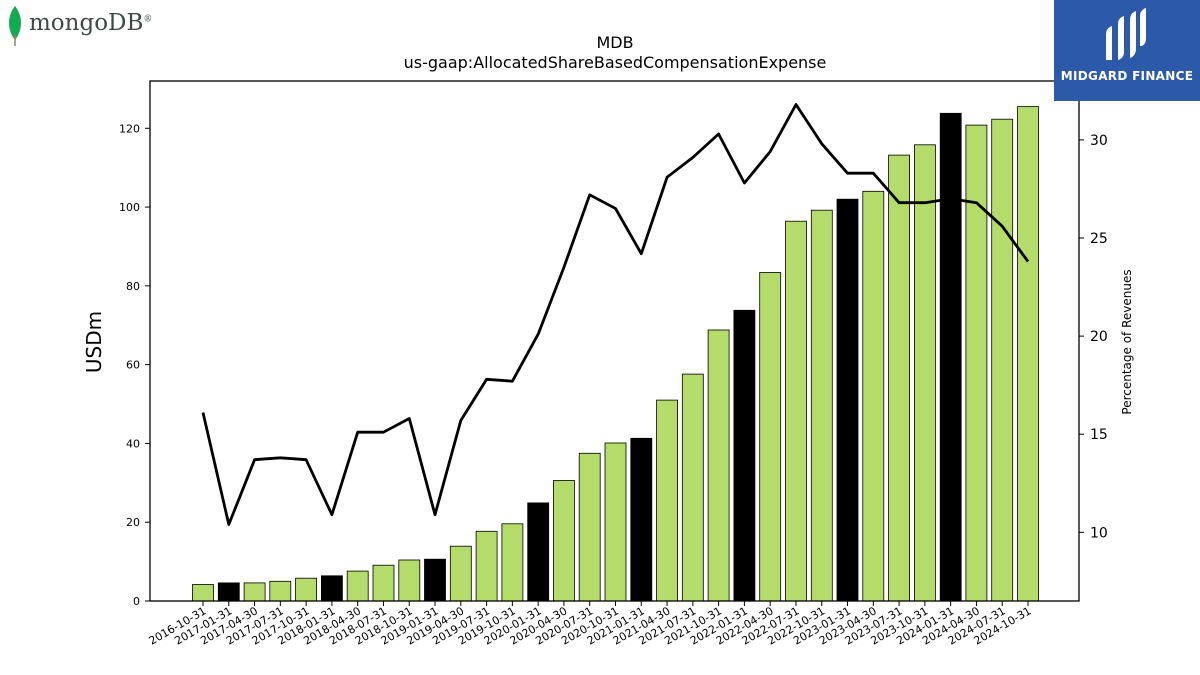  I want to click on left-tick-label: 120, so click(129, 128).